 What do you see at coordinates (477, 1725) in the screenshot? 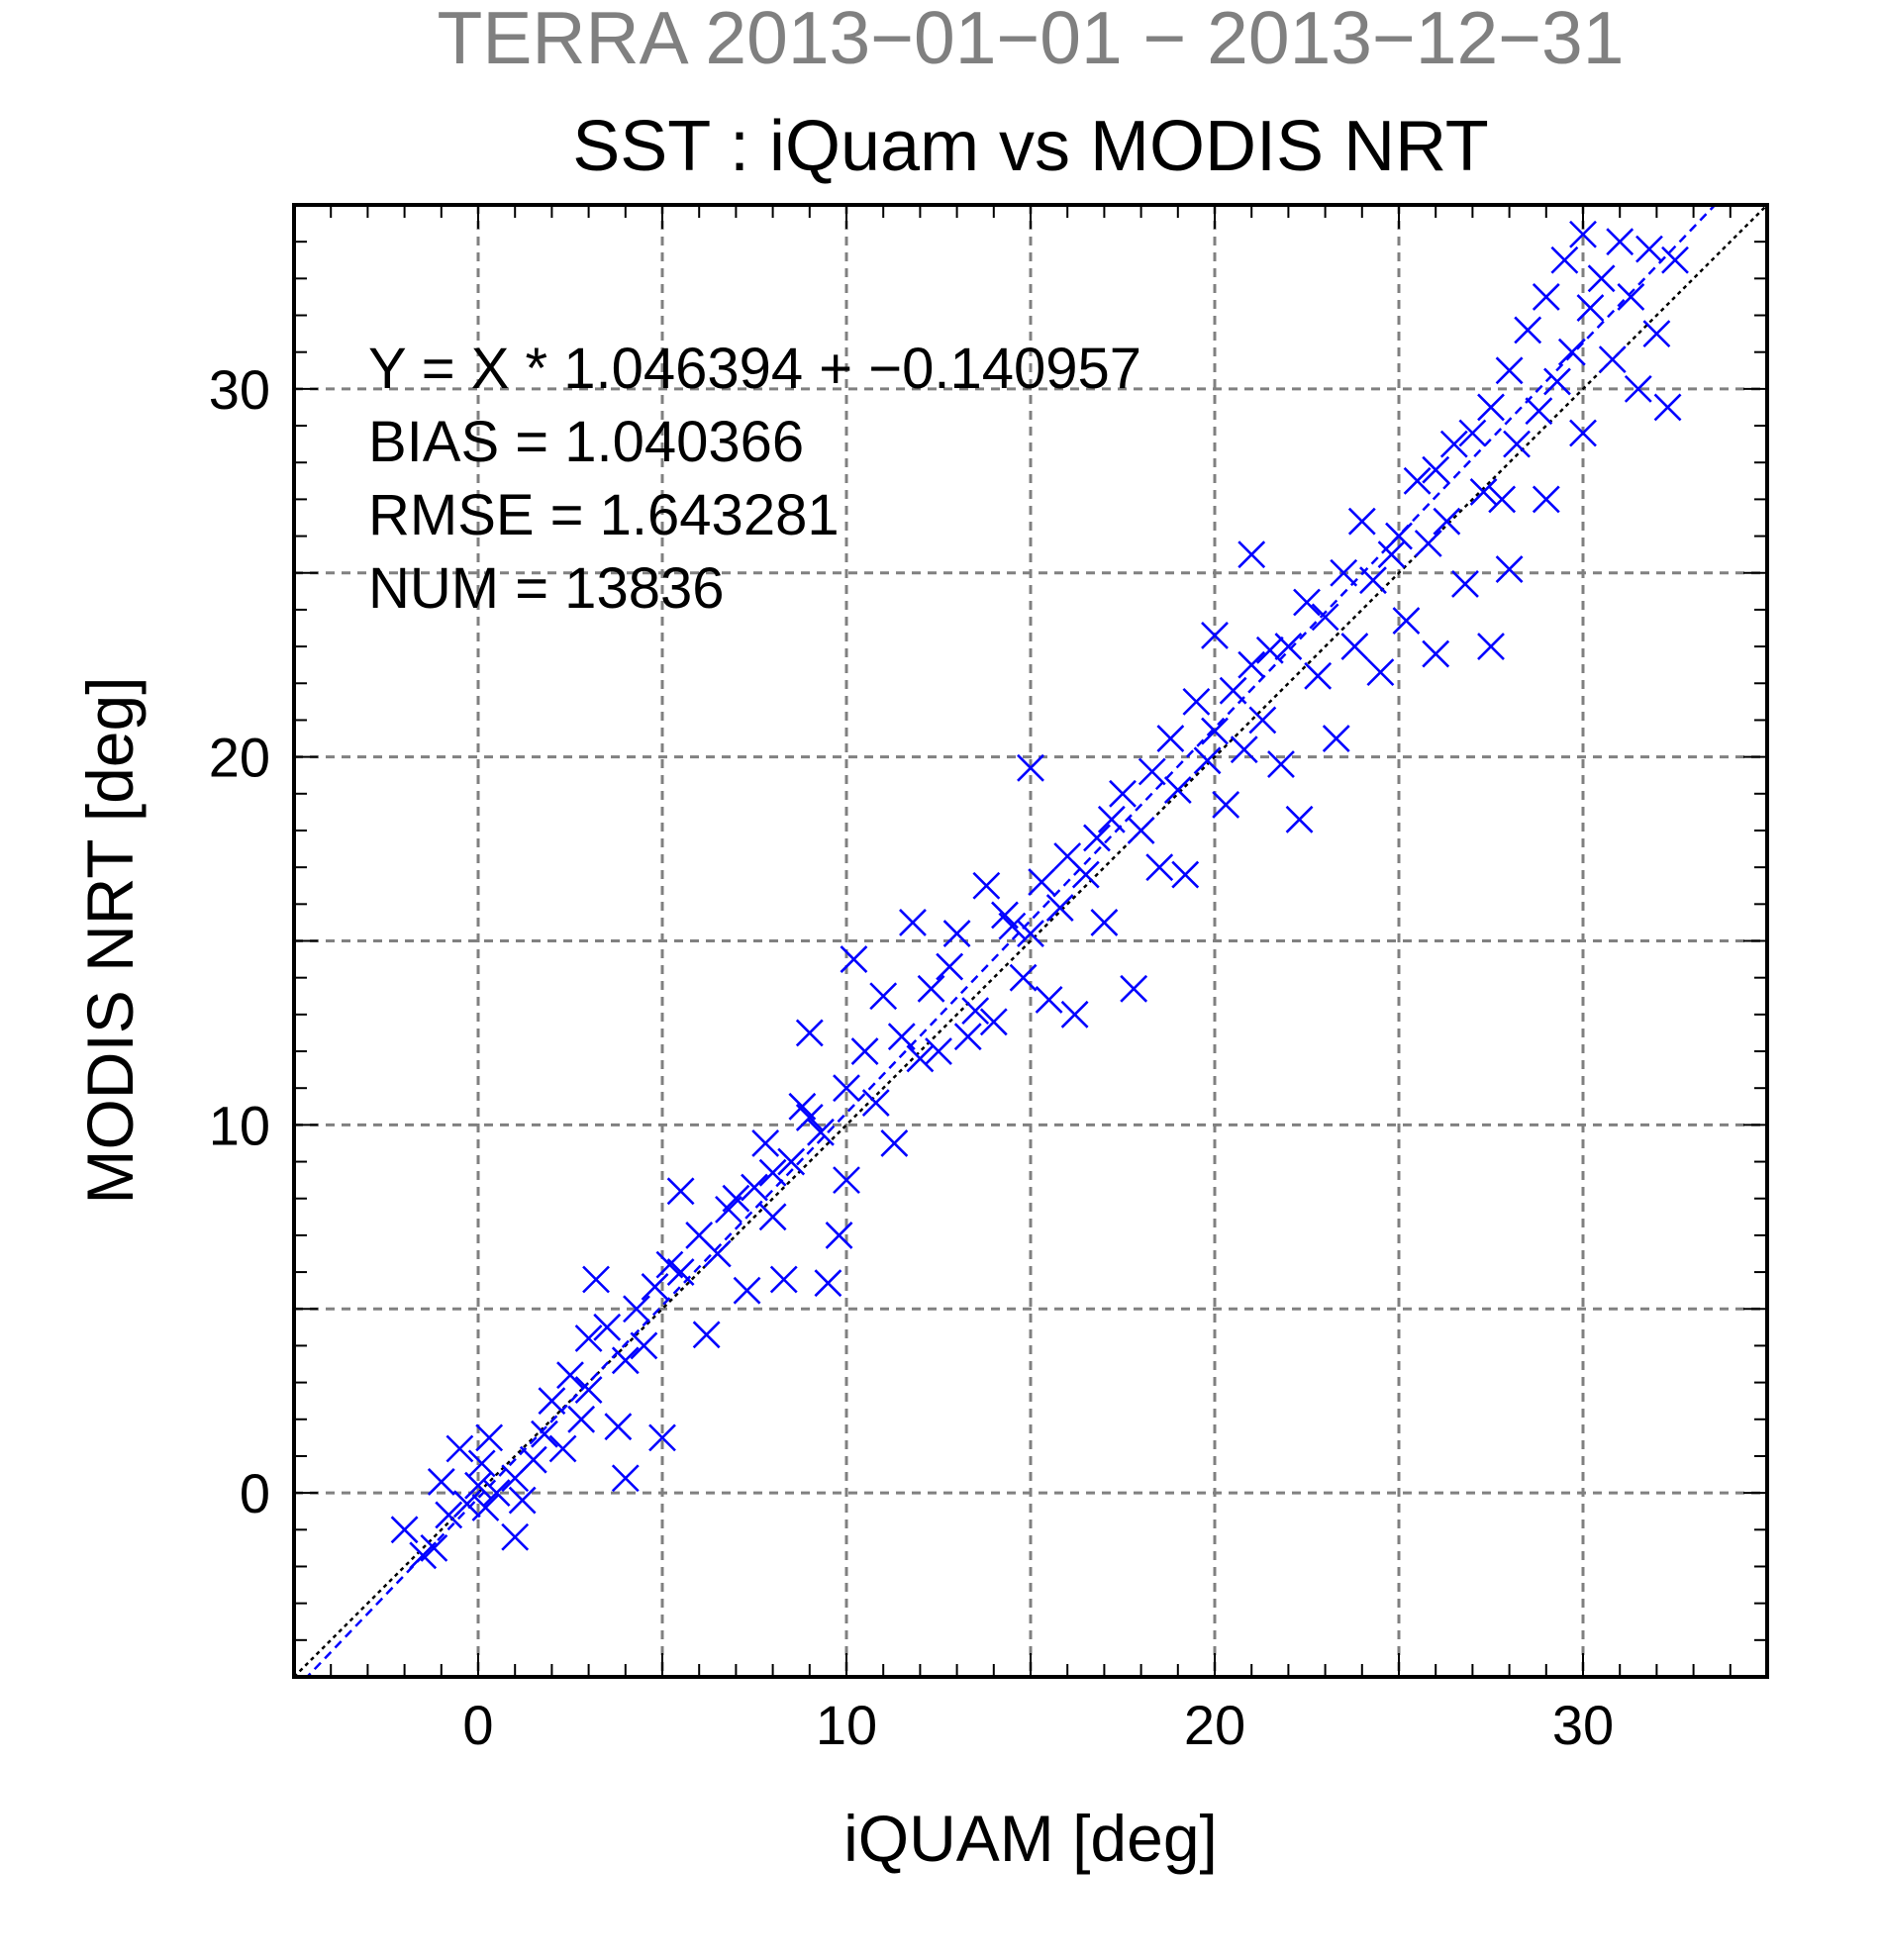
I see `x-tick-label: 0` at bounding box center [477, 1725].